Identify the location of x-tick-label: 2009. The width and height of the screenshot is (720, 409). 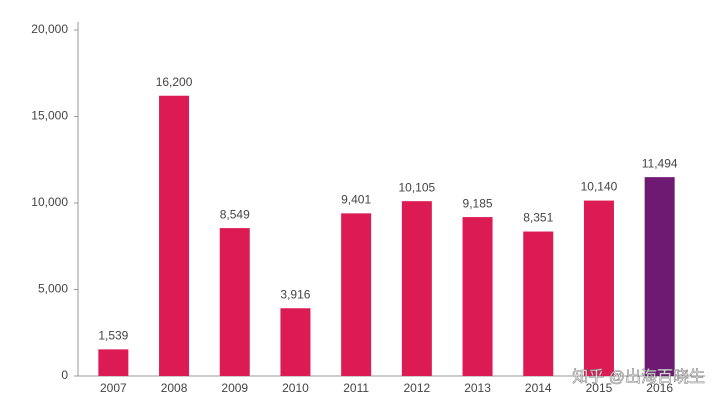
(234, 388).